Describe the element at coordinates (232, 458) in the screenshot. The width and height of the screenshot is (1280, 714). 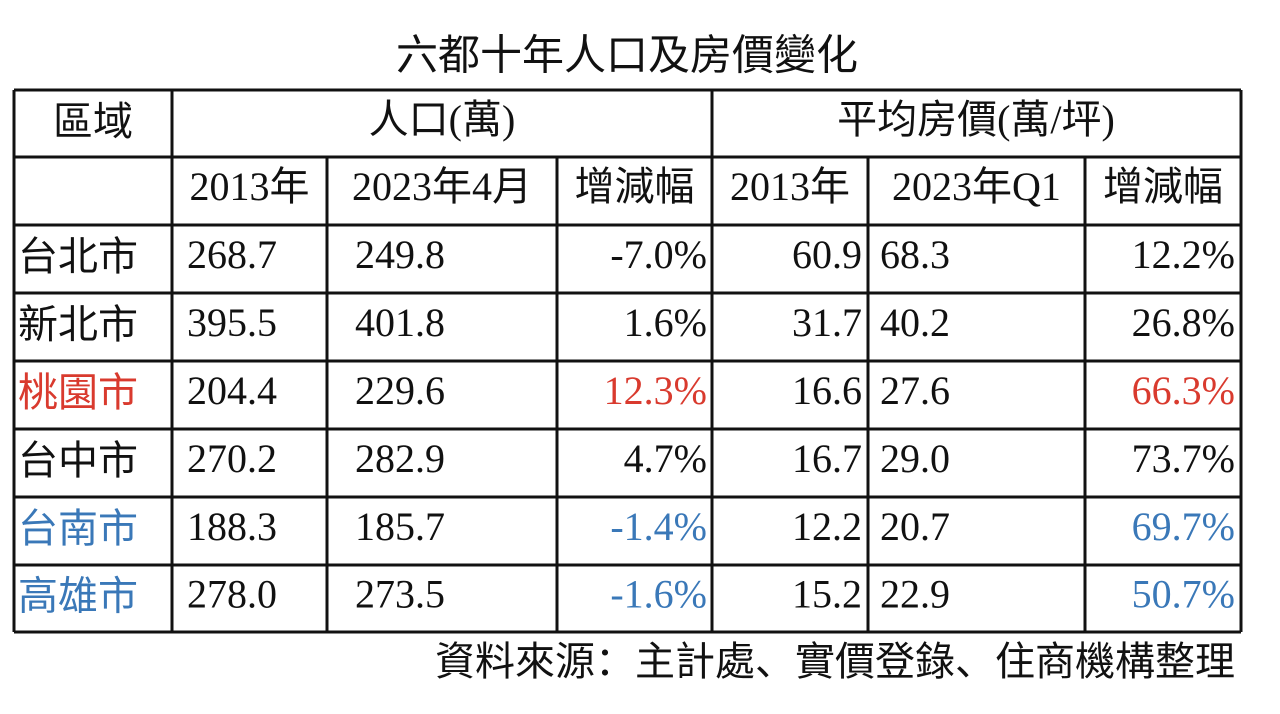
I see `value-cell: 270.2` at that location.